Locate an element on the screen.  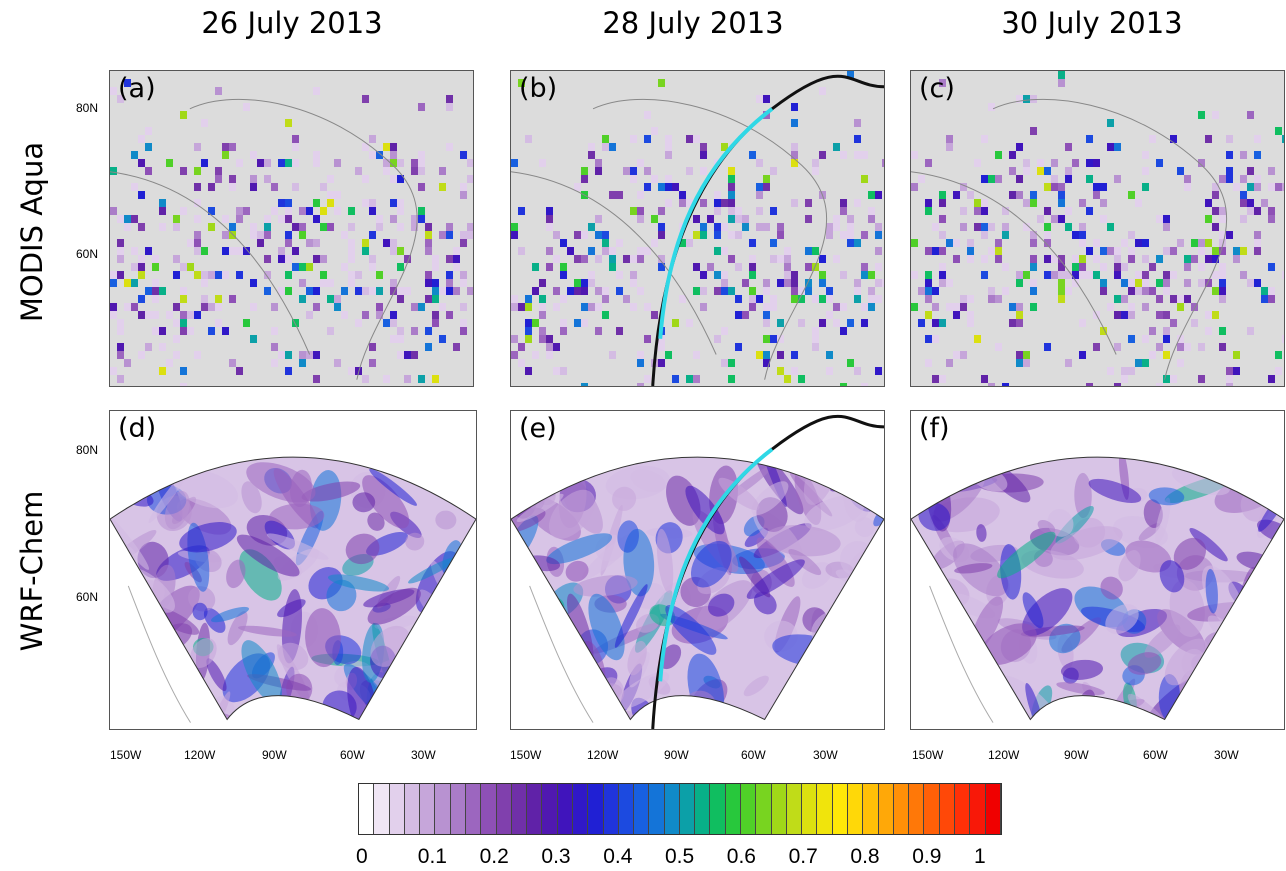
panel-label-f: (f) is located at coordinates (934, 428).